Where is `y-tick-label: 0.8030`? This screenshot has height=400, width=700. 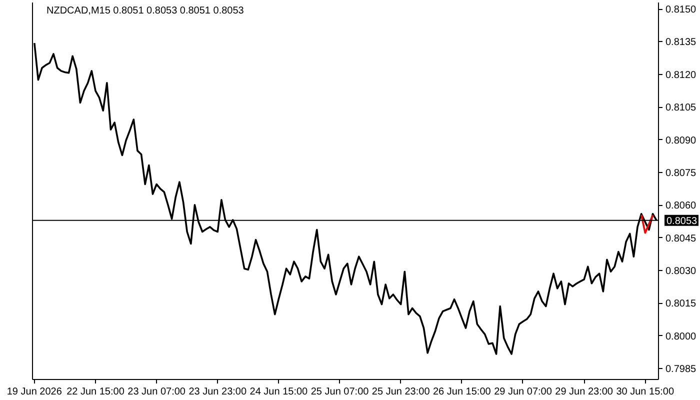
y-tick-label: 0.8030 is located at coordinates (681, 272).